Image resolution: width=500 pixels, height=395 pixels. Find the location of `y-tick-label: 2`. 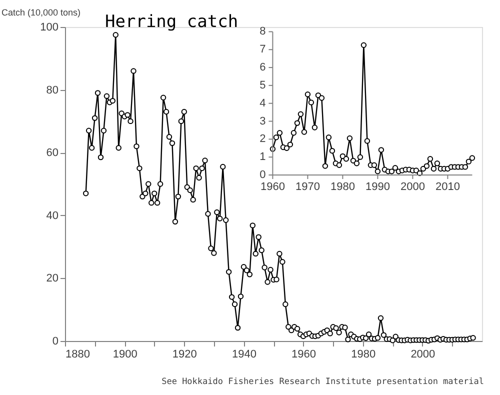

y-tick-label: 2 is located at coordinates (263, 139).